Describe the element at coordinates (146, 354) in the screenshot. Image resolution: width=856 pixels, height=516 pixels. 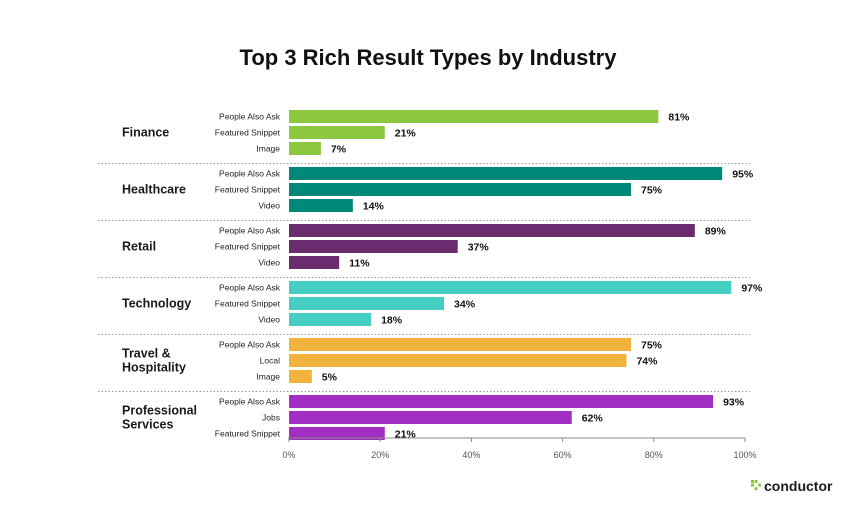
I see `group-label: Travel &` at that location.